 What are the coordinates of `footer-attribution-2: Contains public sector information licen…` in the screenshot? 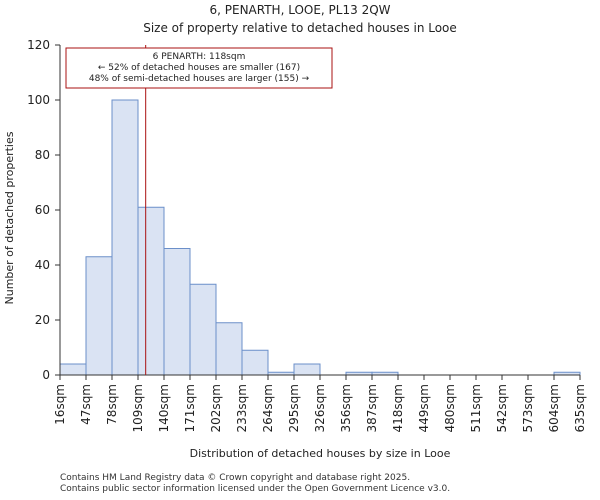 It's located at (255, 489).